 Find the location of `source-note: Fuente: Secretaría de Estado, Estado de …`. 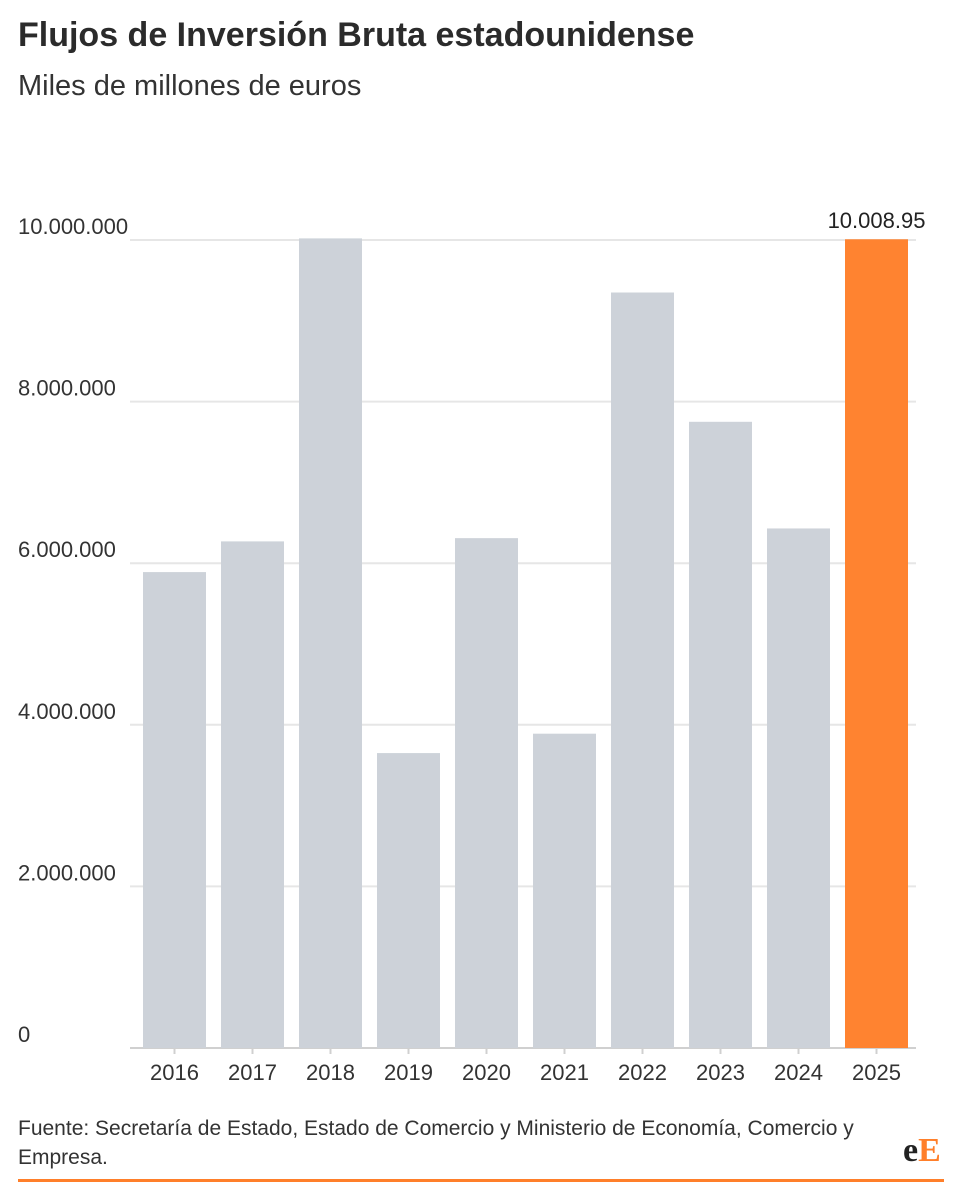

source-note: Fuente: Secretaría de Estado, Estado de … is located at coordinates (436, 1143).